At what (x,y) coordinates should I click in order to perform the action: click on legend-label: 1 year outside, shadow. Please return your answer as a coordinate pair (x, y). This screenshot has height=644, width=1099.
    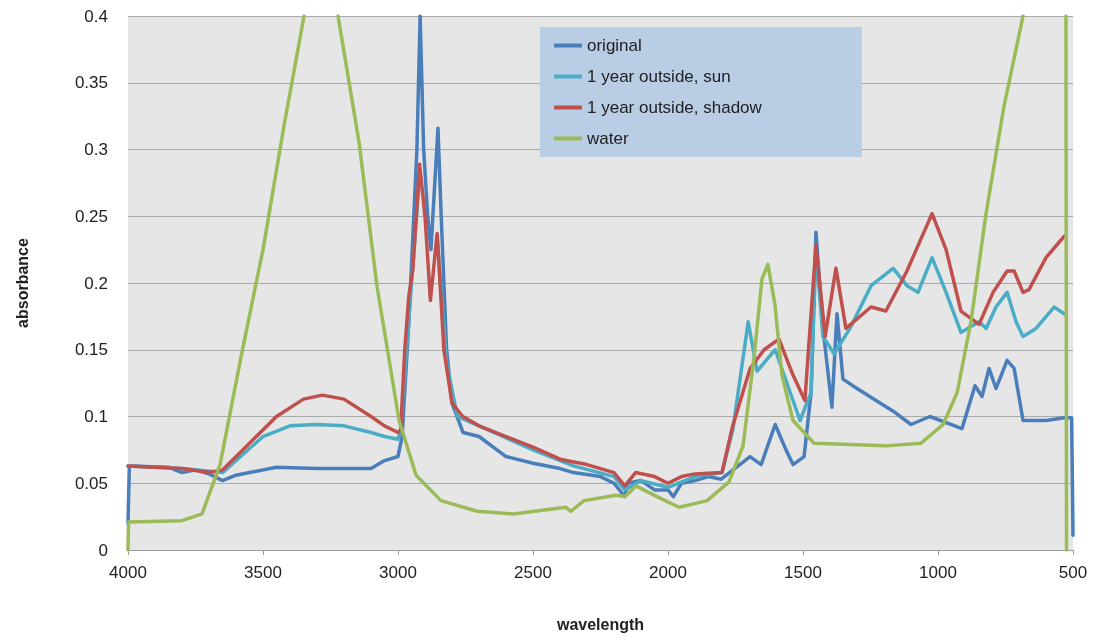
    Looking at the image, I should click on (675, 107).